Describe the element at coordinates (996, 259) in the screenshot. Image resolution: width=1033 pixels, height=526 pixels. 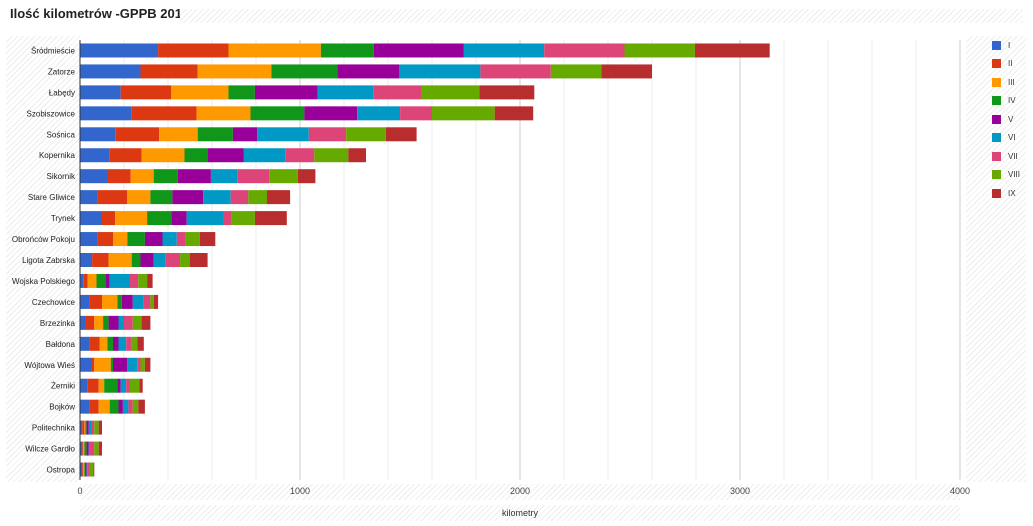
I see `legend-band` at that location.